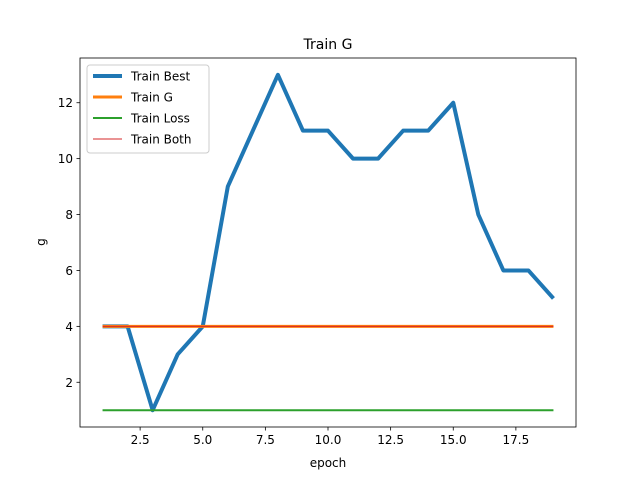  What do you see at coordinates (69, 271) in the screenshot?
I see `y-tick-label: 6` at bounding box center [69, 271].